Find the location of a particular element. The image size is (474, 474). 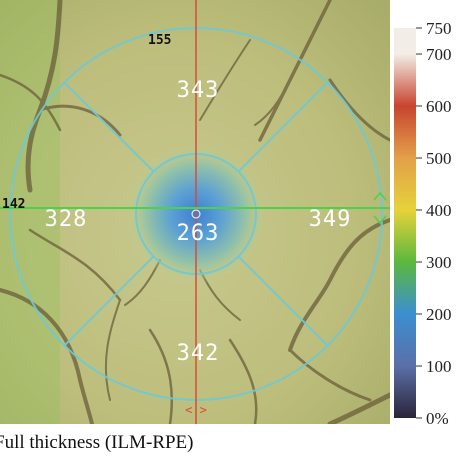

horizontal-line-value: 142 is located at coordinates (13, 204).